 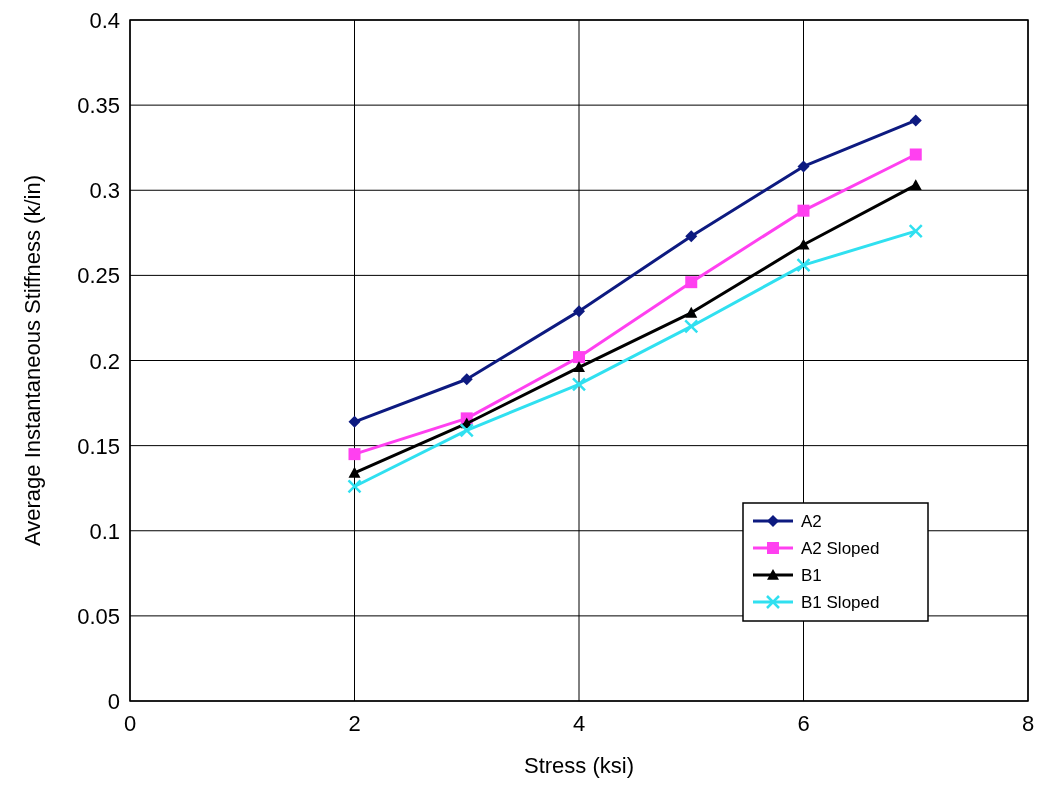 I want to click on y-tick-label: 0.2, so click(x=104, y=361).